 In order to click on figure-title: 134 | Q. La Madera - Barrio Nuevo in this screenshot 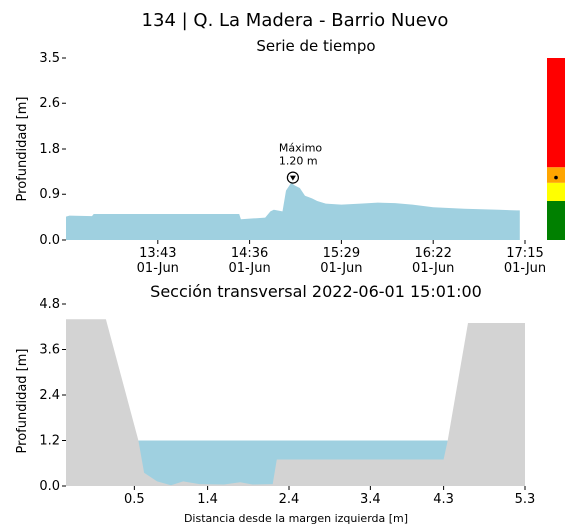, I will do `click(295, 20)`.